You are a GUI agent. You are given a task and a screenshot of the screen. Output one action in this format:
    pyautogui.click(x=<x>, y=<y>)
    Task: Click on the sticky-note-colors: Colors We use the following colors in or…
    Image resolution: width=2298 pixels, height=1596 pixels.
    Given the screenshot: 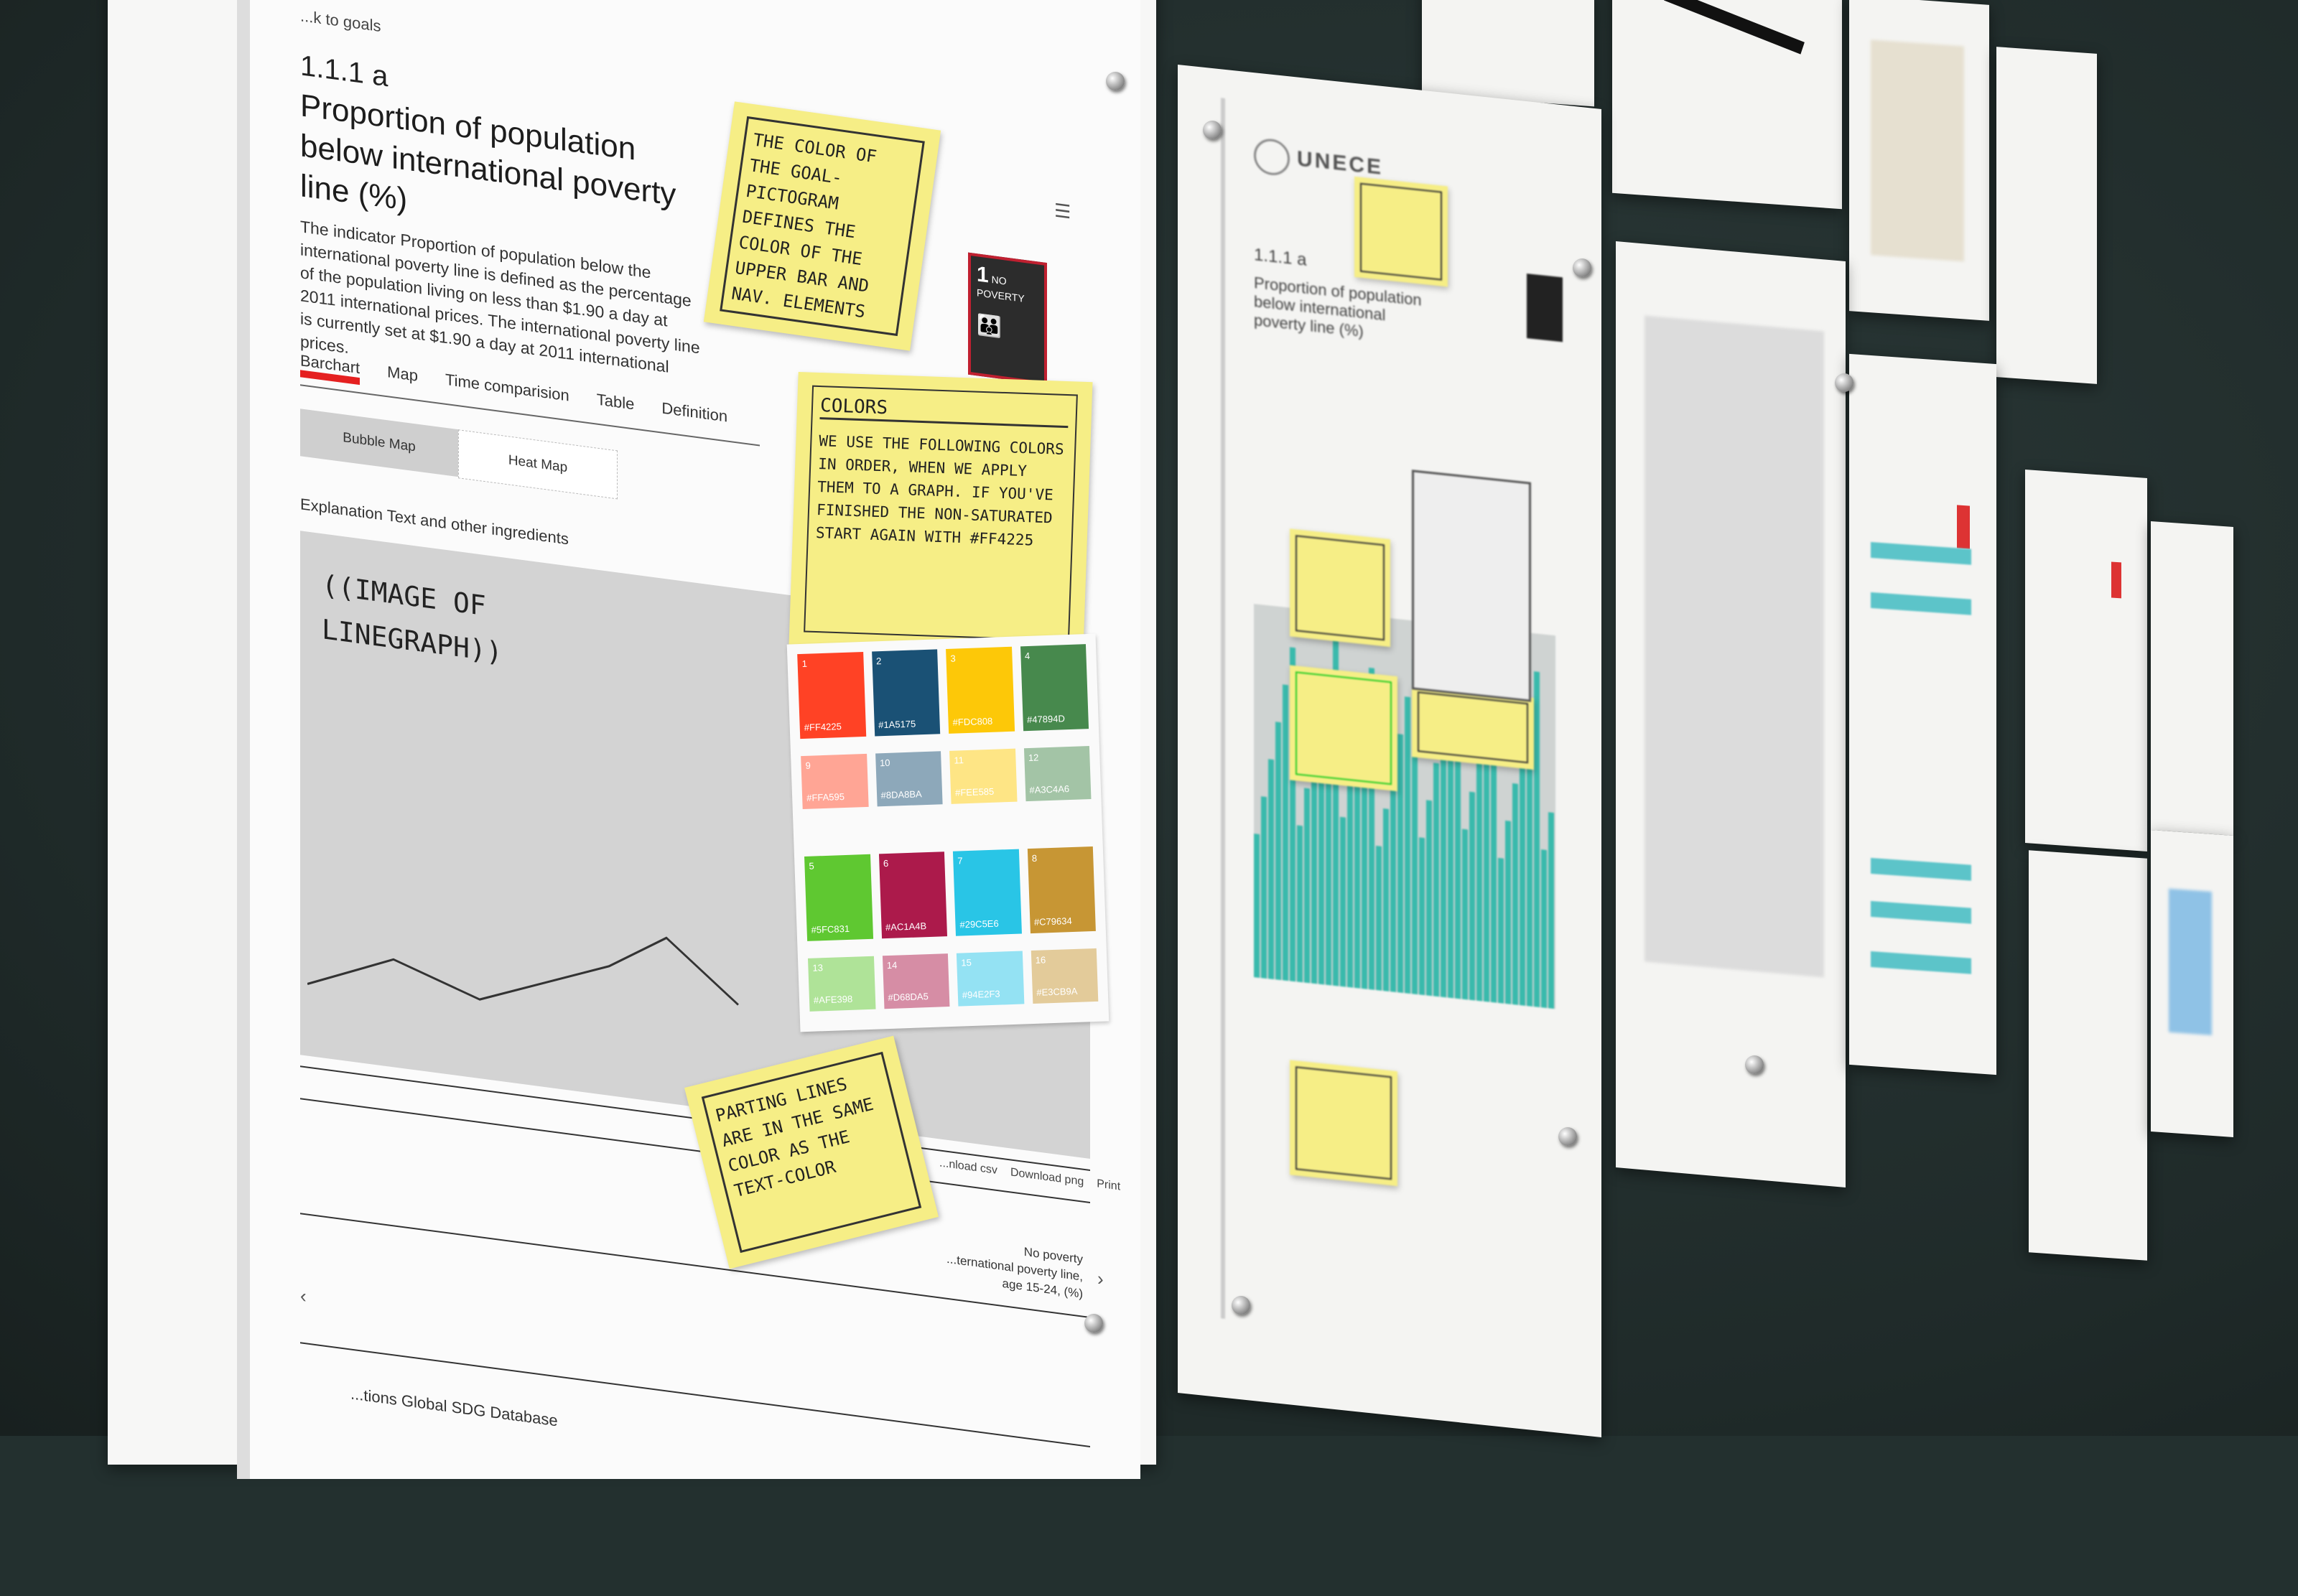 What is the action you would take?
    pyautogui.click(x=941, y=513)
    